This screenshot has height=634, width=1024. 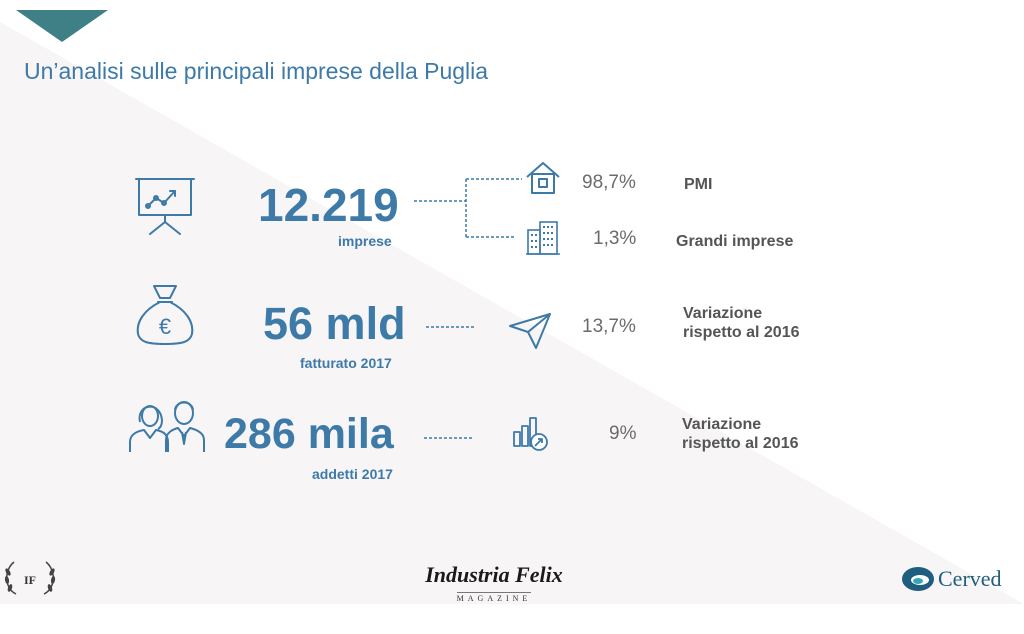 I want to click on money-bag-euro-icon: €, so click(x=165, y=315).